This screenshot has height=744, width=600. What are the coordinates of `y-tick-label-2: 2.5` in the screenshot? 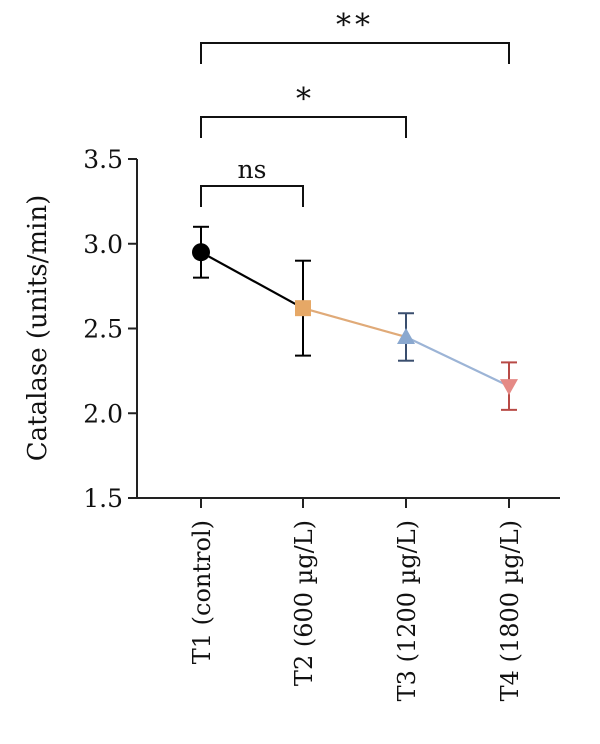 It's located at (103, 329).